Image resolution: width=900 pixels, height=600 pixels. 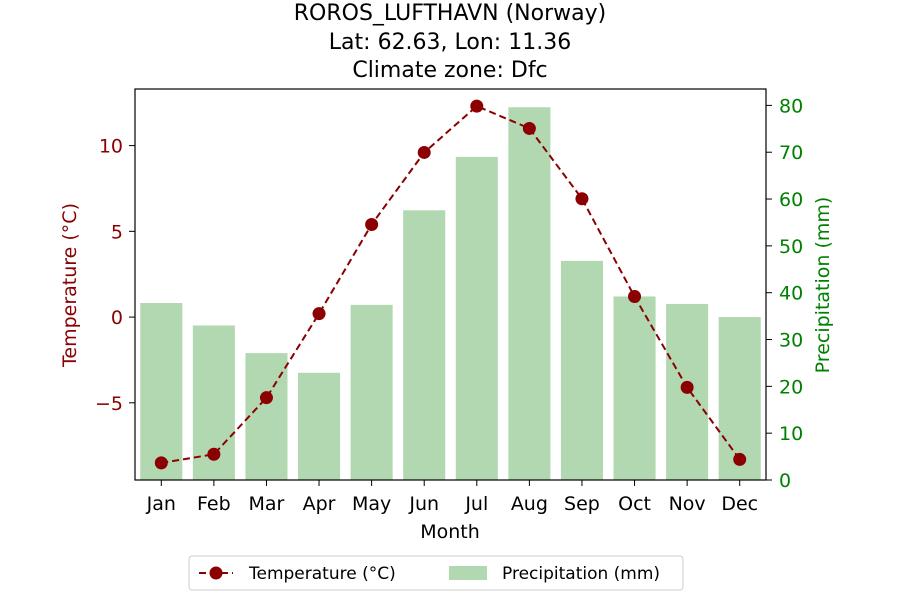 I want to click on x-tick-label-jul: Jul, so click(x=476, y=504).